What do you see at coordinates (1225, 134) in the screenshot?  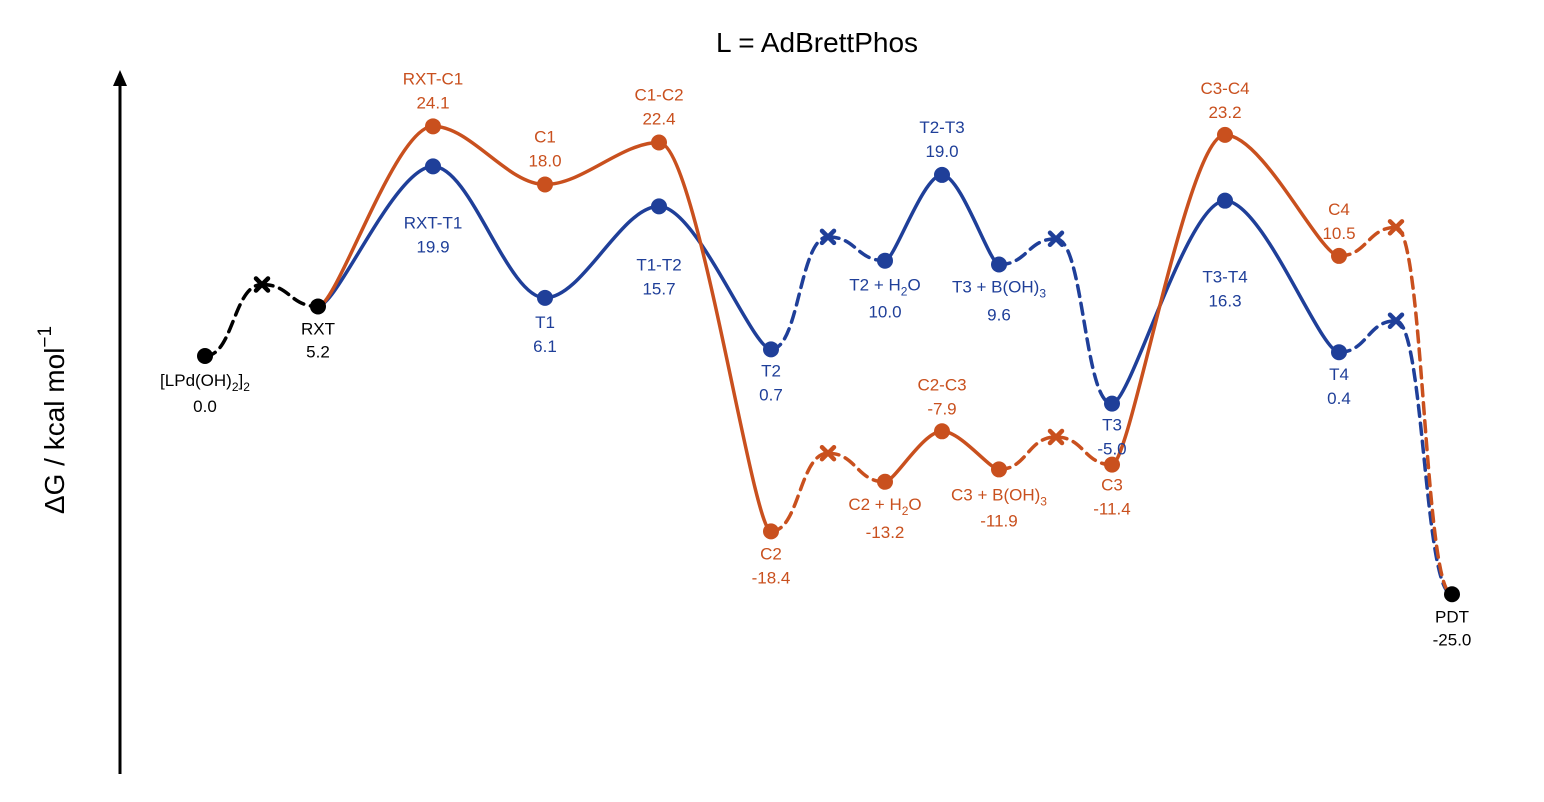 I see `point-c3-c4` at bounding box center [1225, 134].